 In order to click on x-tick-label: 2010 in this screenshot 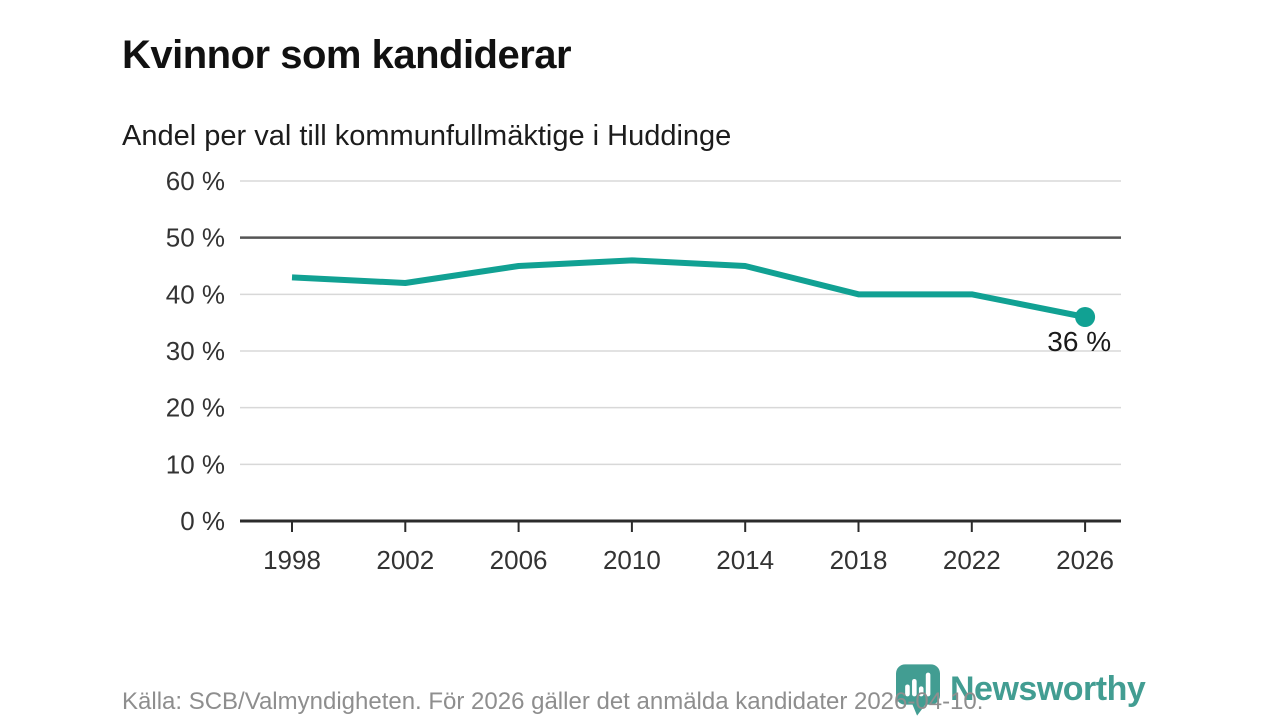, I will do `click(632, 560)`.